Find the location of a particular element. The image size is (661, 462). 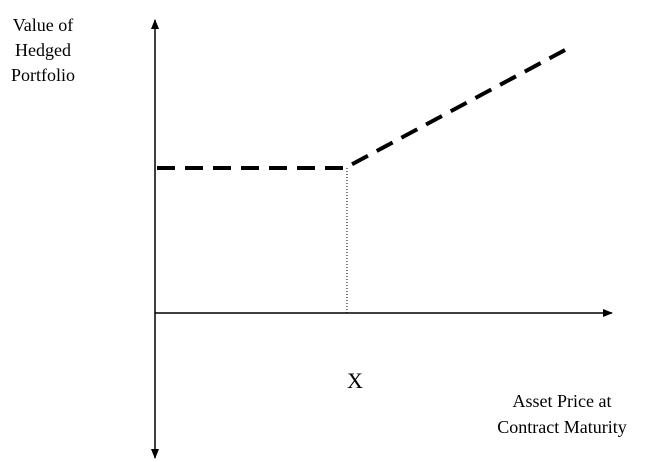

x-axis-label: Asset Price at is located at coordinates (562, 401).